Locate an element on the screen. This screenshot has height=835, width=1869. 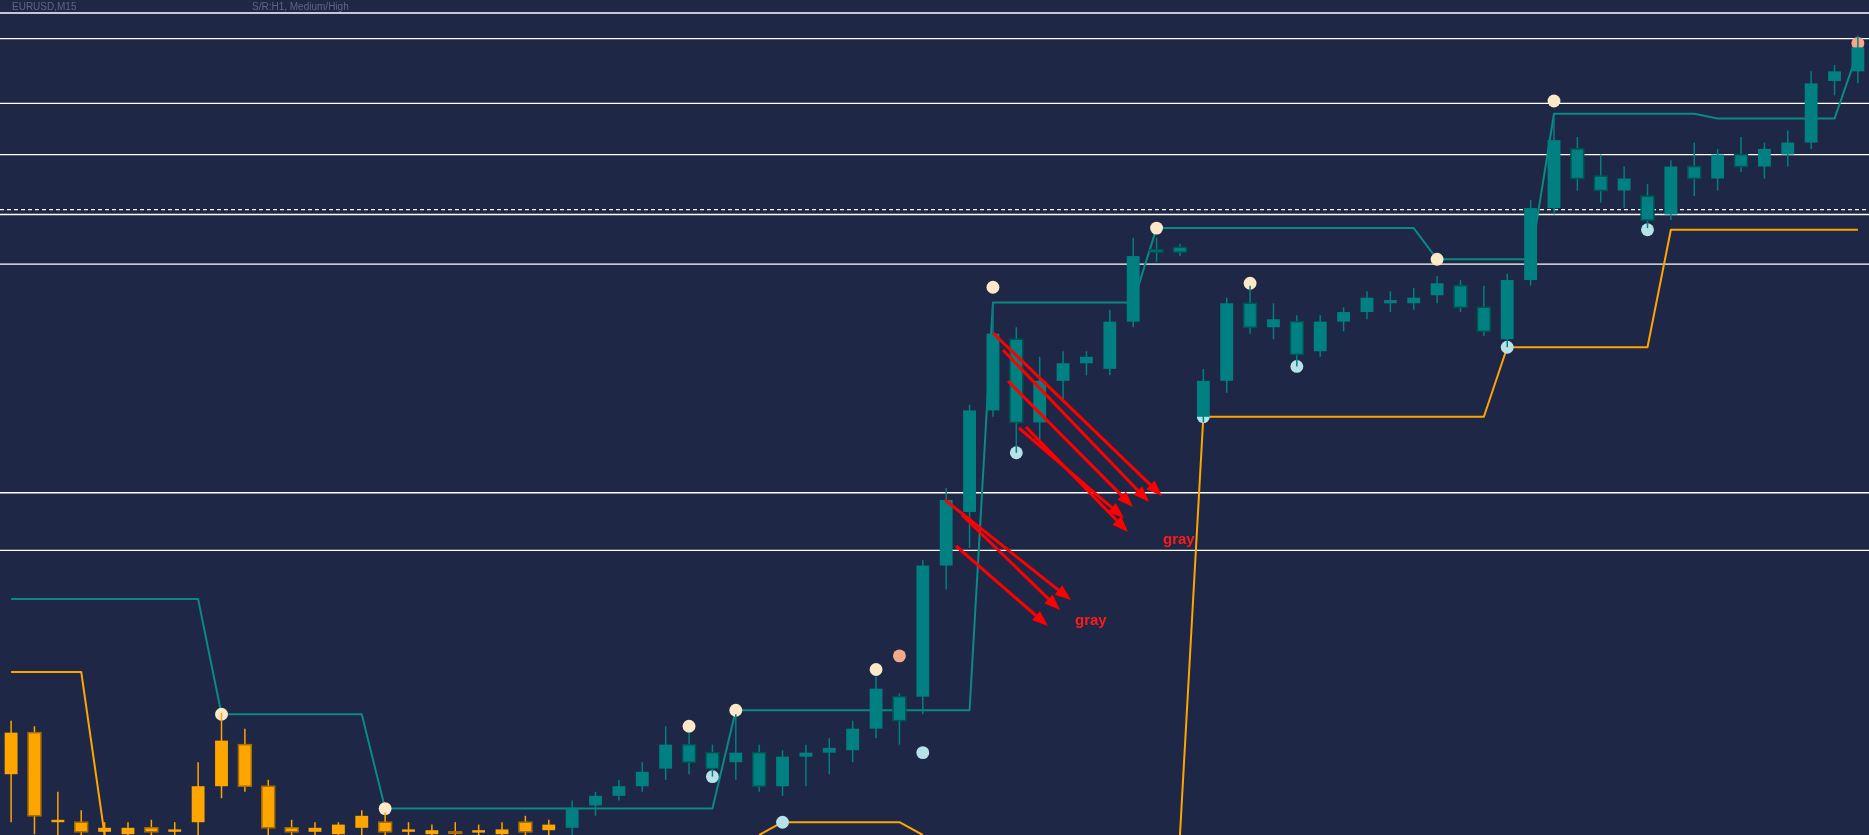
chart-subtitle: S/R:H1, Medium/High is located at coordinates (300, 6).